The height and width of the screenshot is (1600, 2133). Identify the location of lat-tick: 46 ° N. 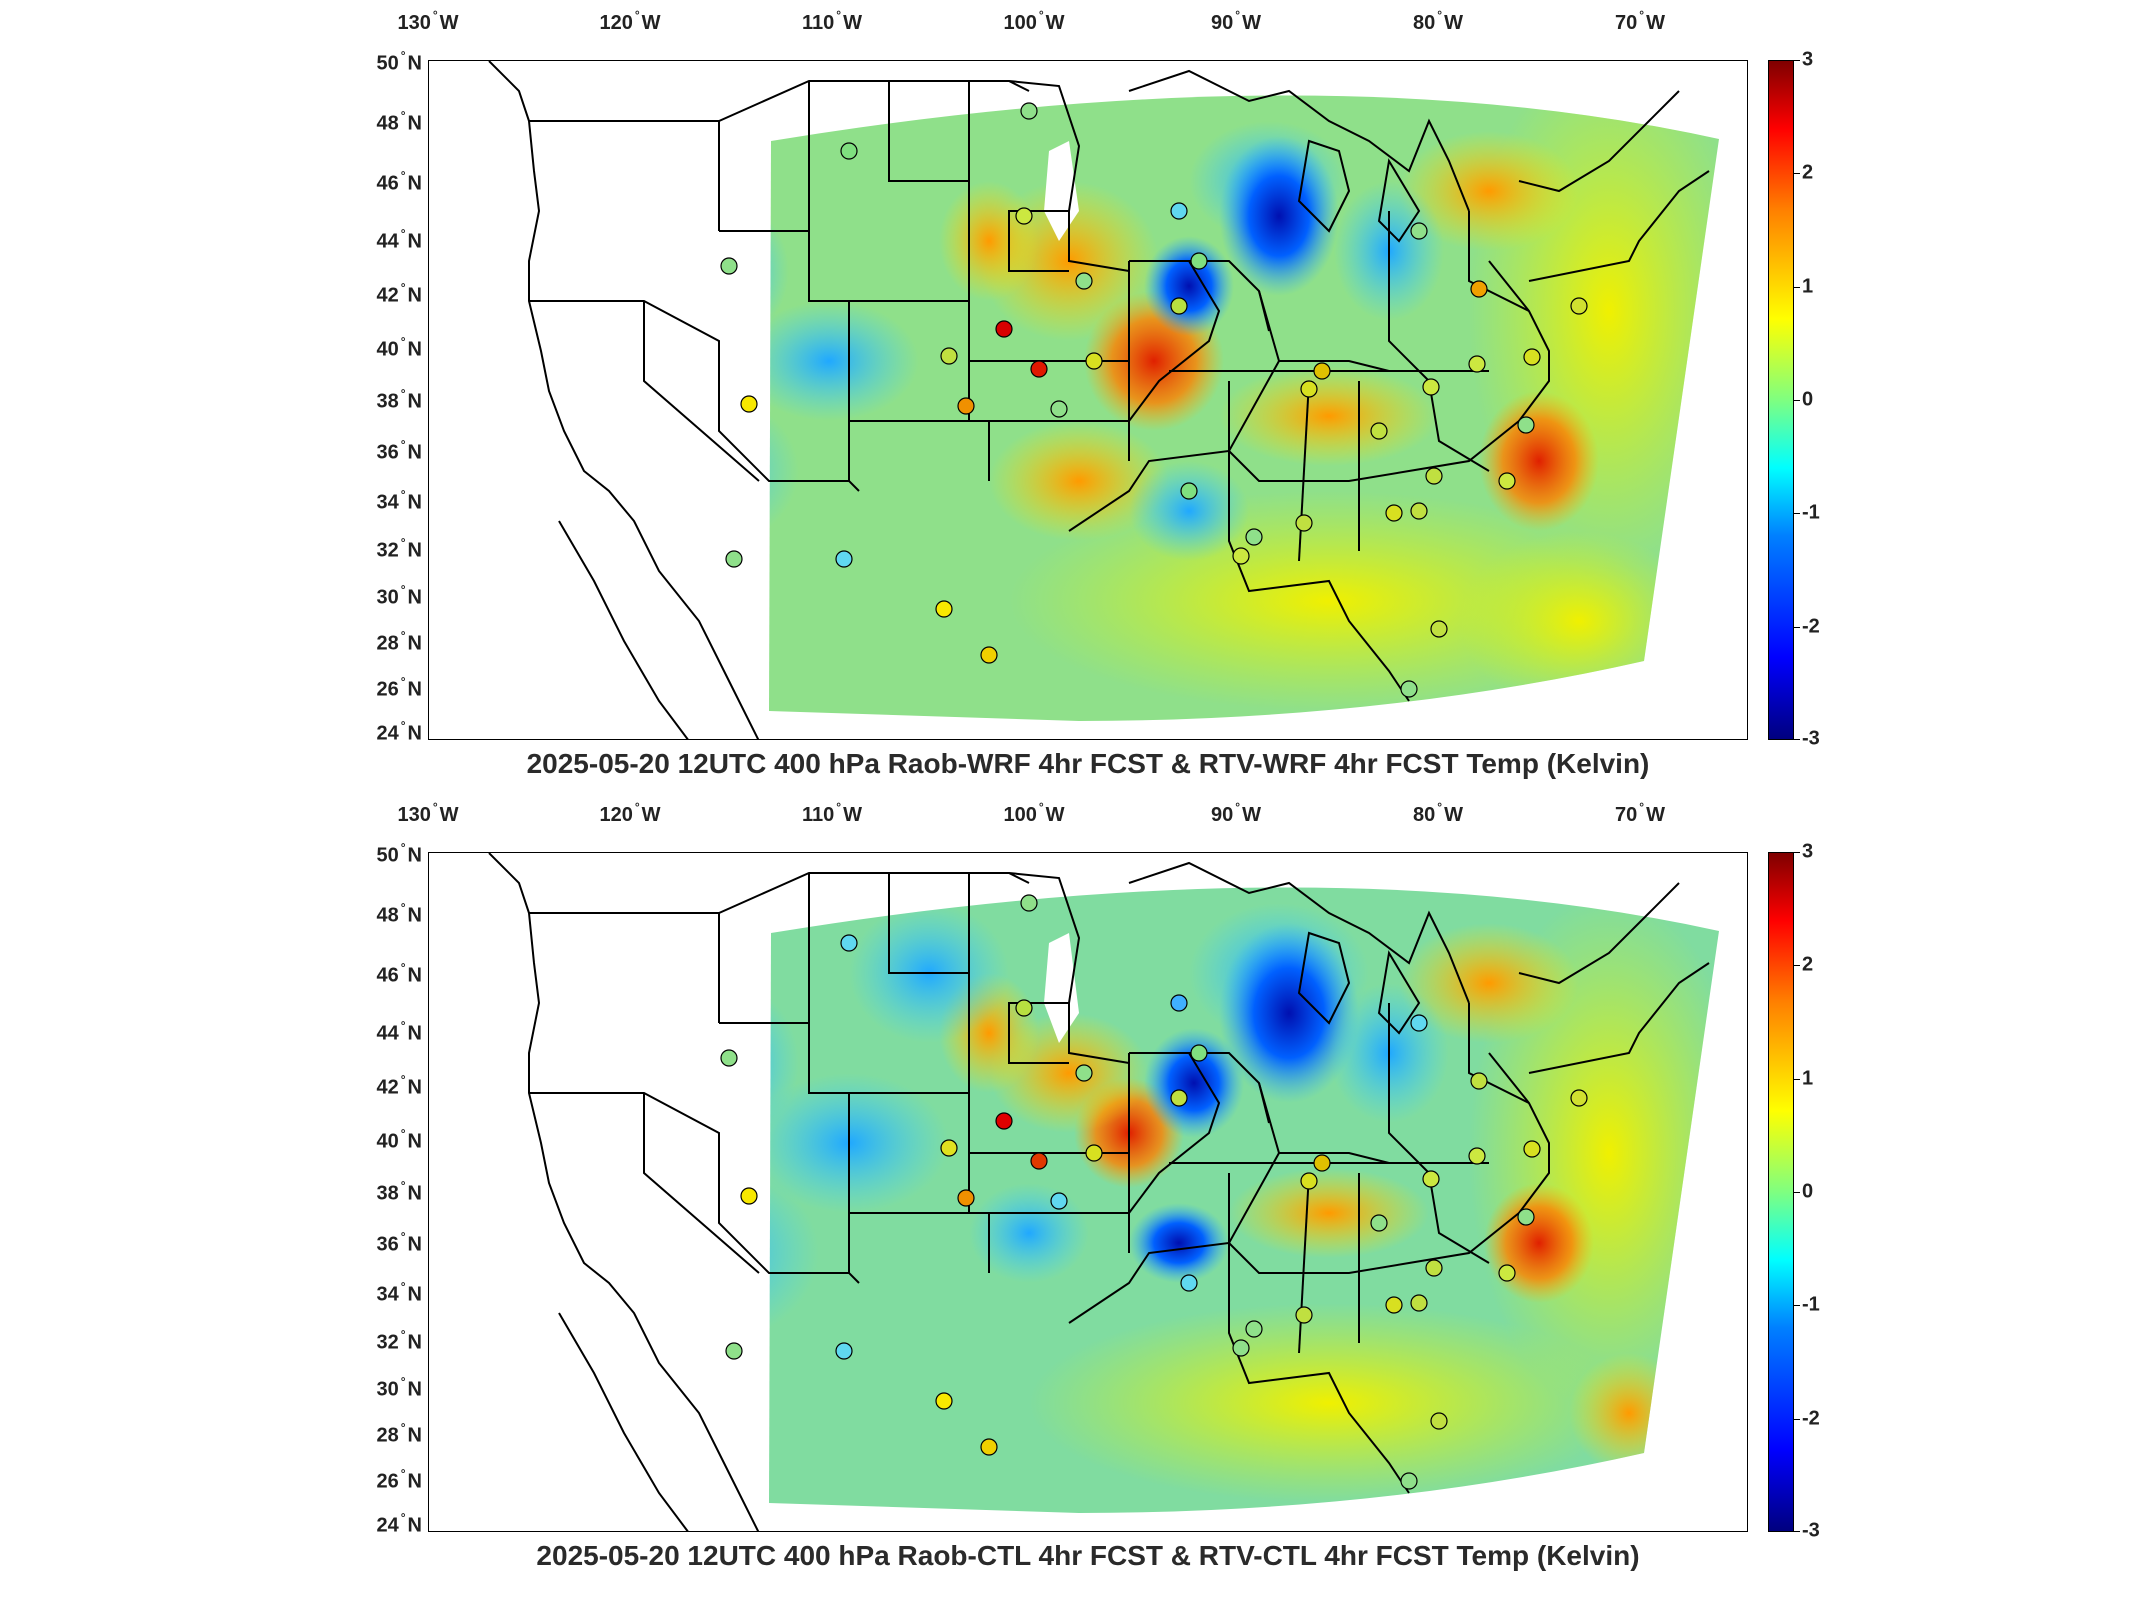
(399, 181).